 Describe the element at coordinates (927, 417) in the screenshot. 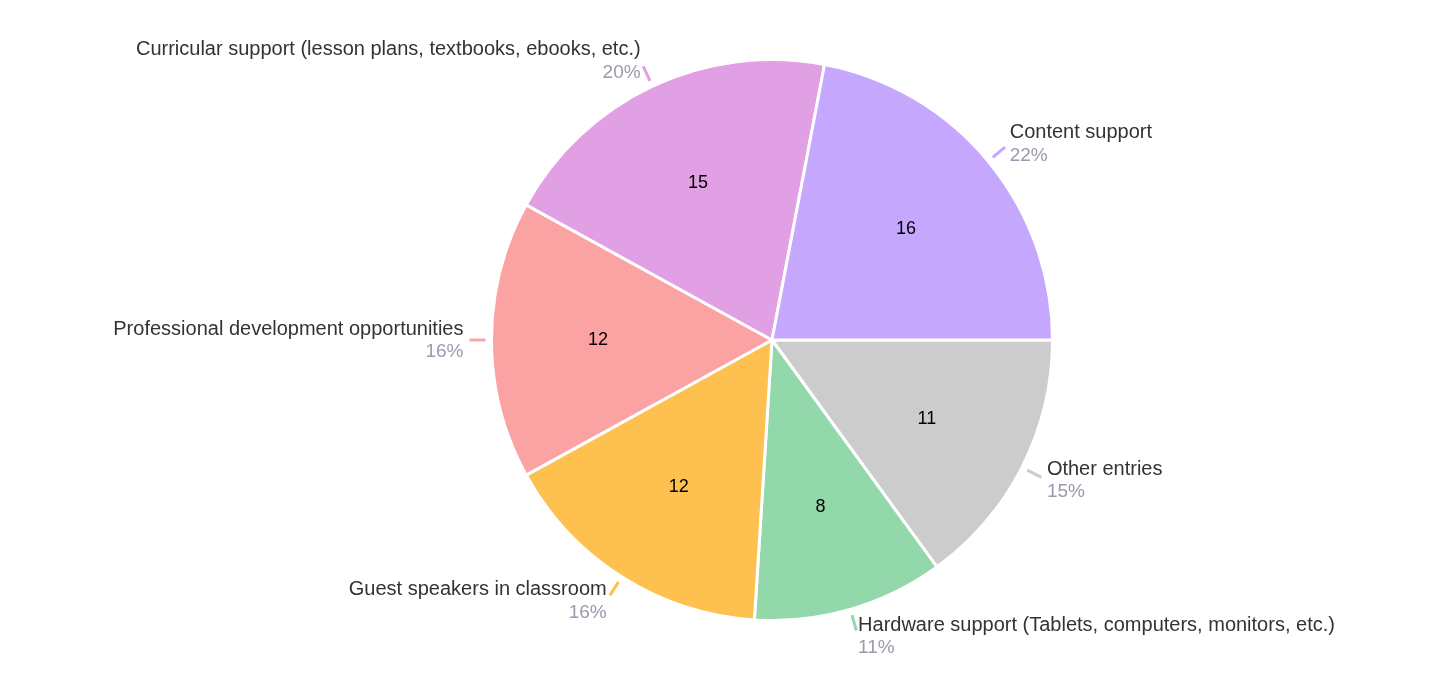

I see `text: 11` at that location.